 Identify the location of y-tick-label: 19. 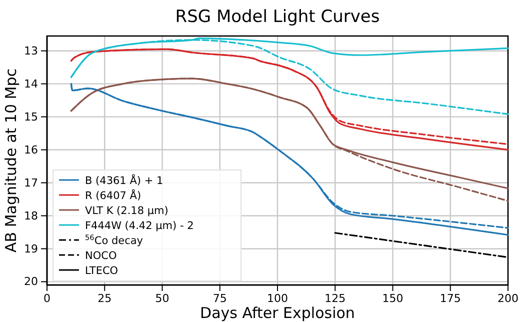
(31, 249).